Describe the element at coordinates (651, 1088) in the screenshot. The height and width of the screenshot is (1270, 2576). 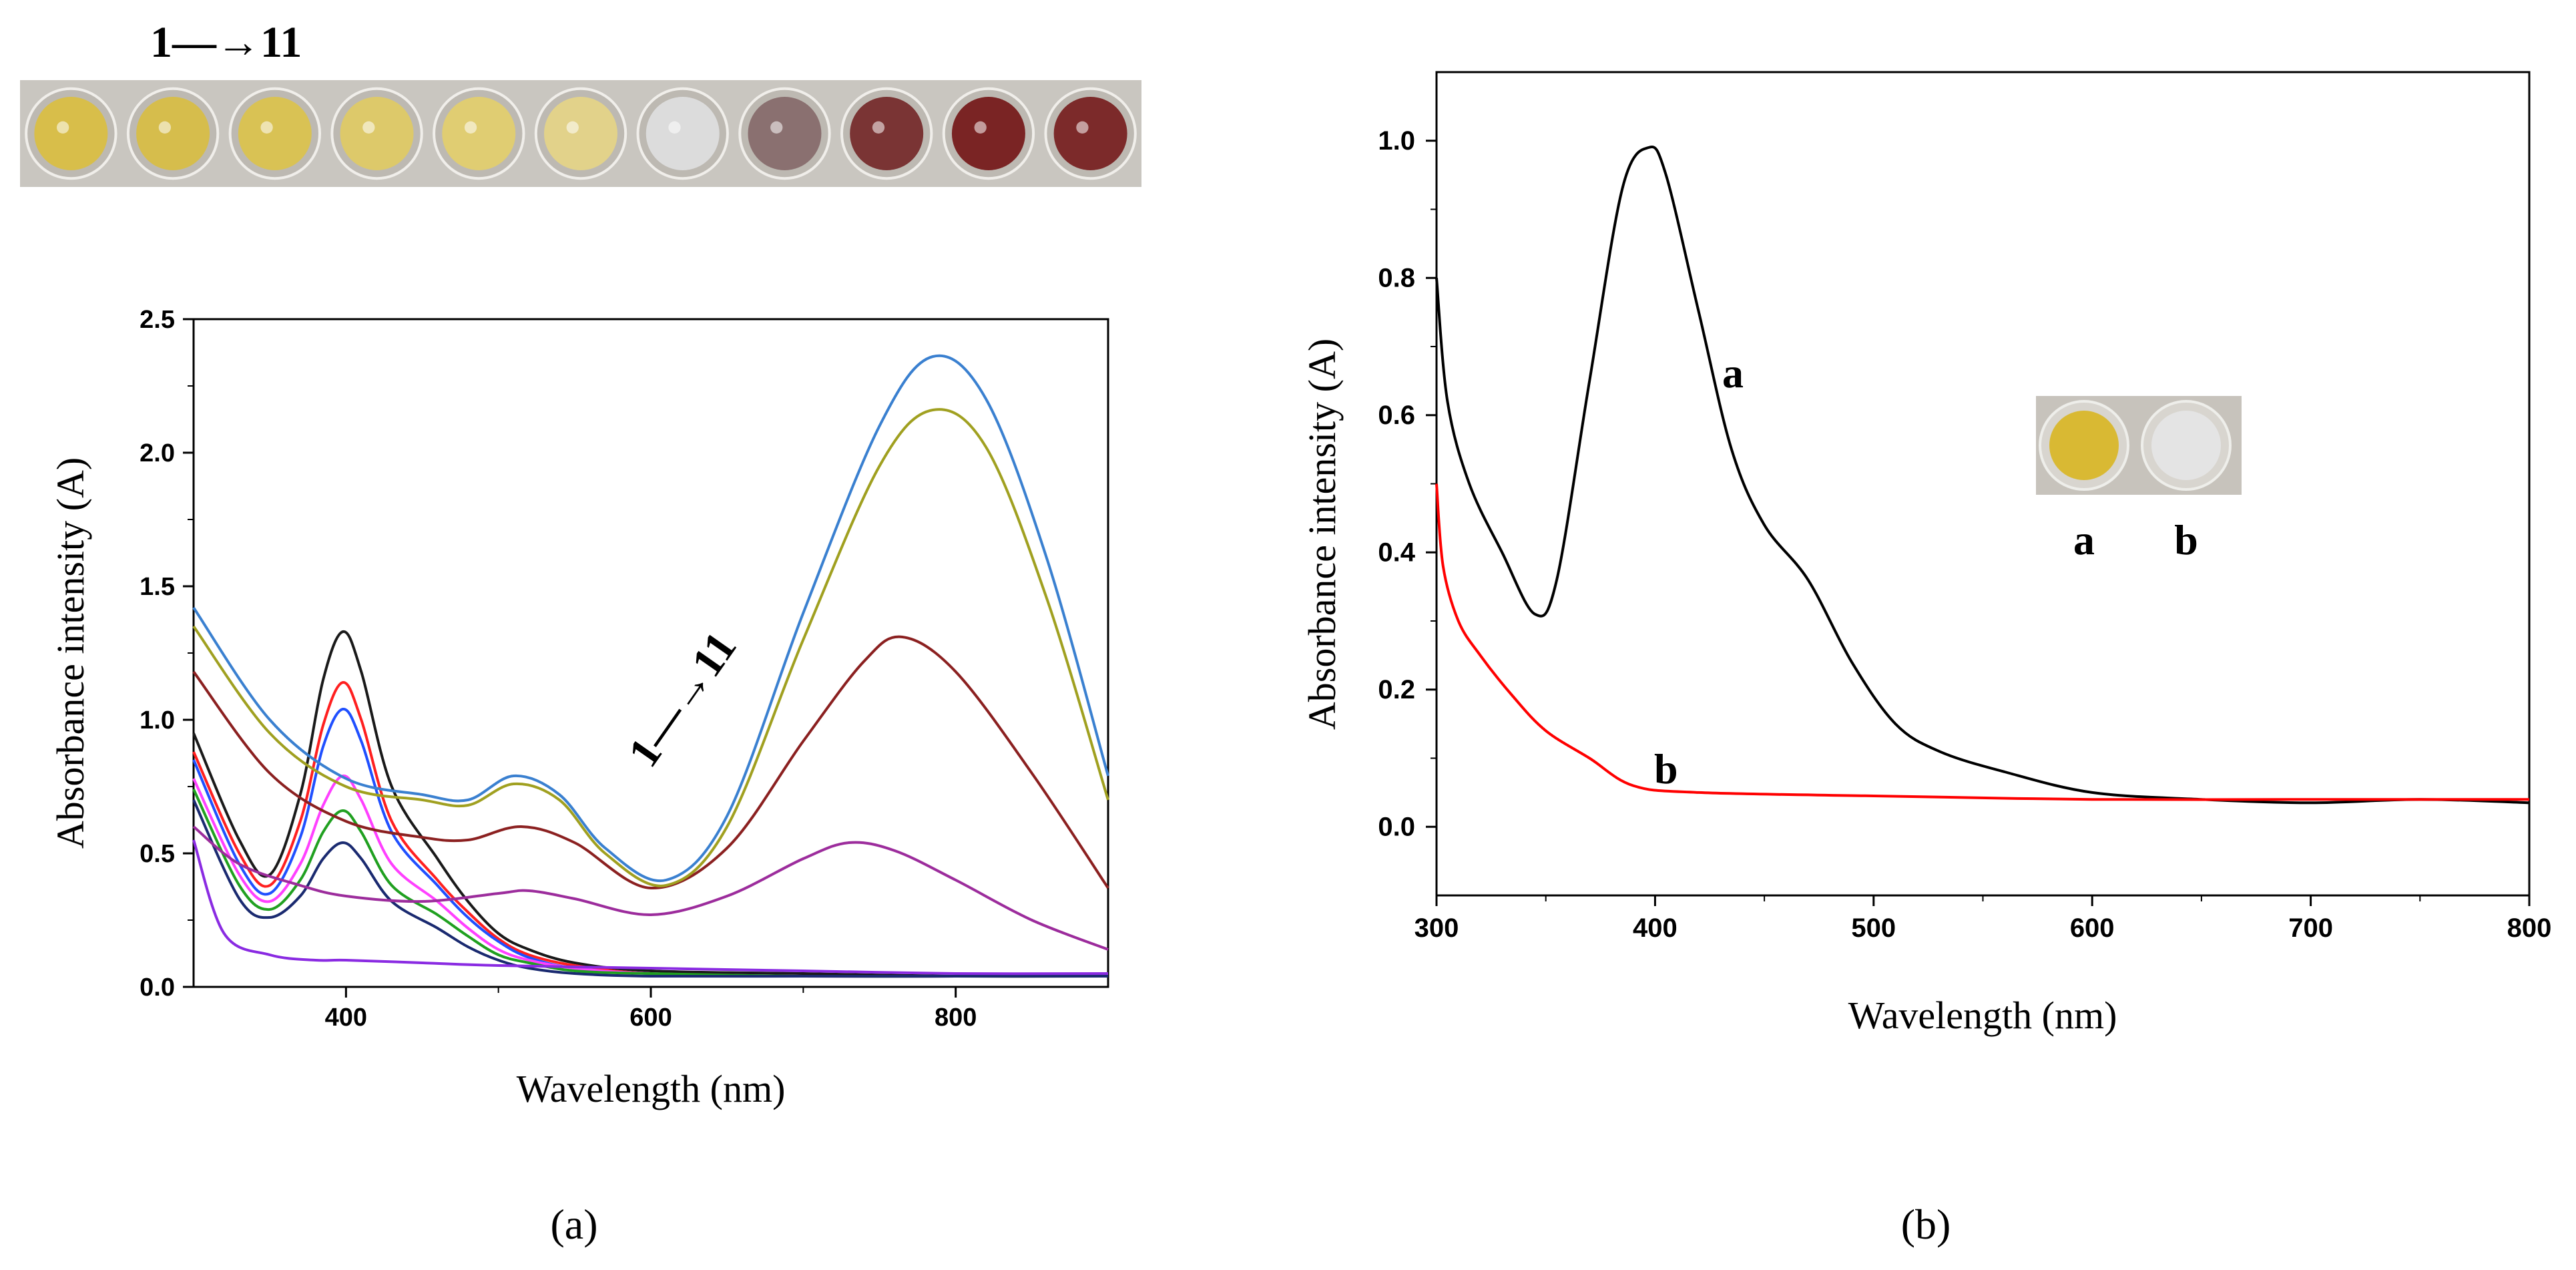
I see `chart-a-xlabel: Wavelength (nm)` at that location.